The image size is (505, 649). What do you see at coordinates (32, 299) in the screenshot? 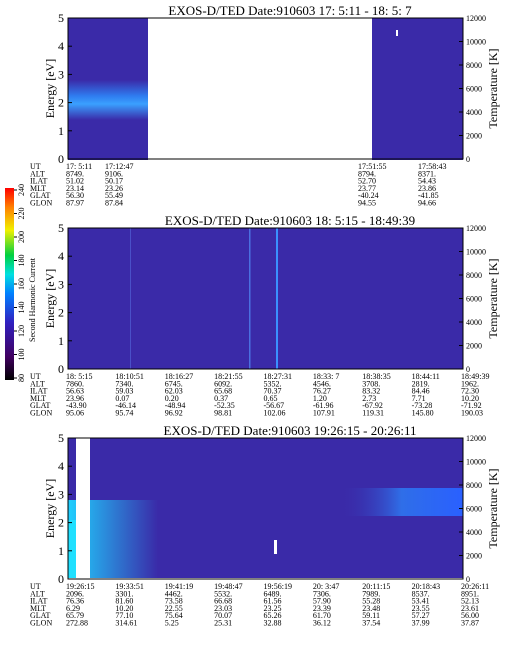
I see `colorbar-label: Second Harmonic Current` at bounding box center [32, 299].